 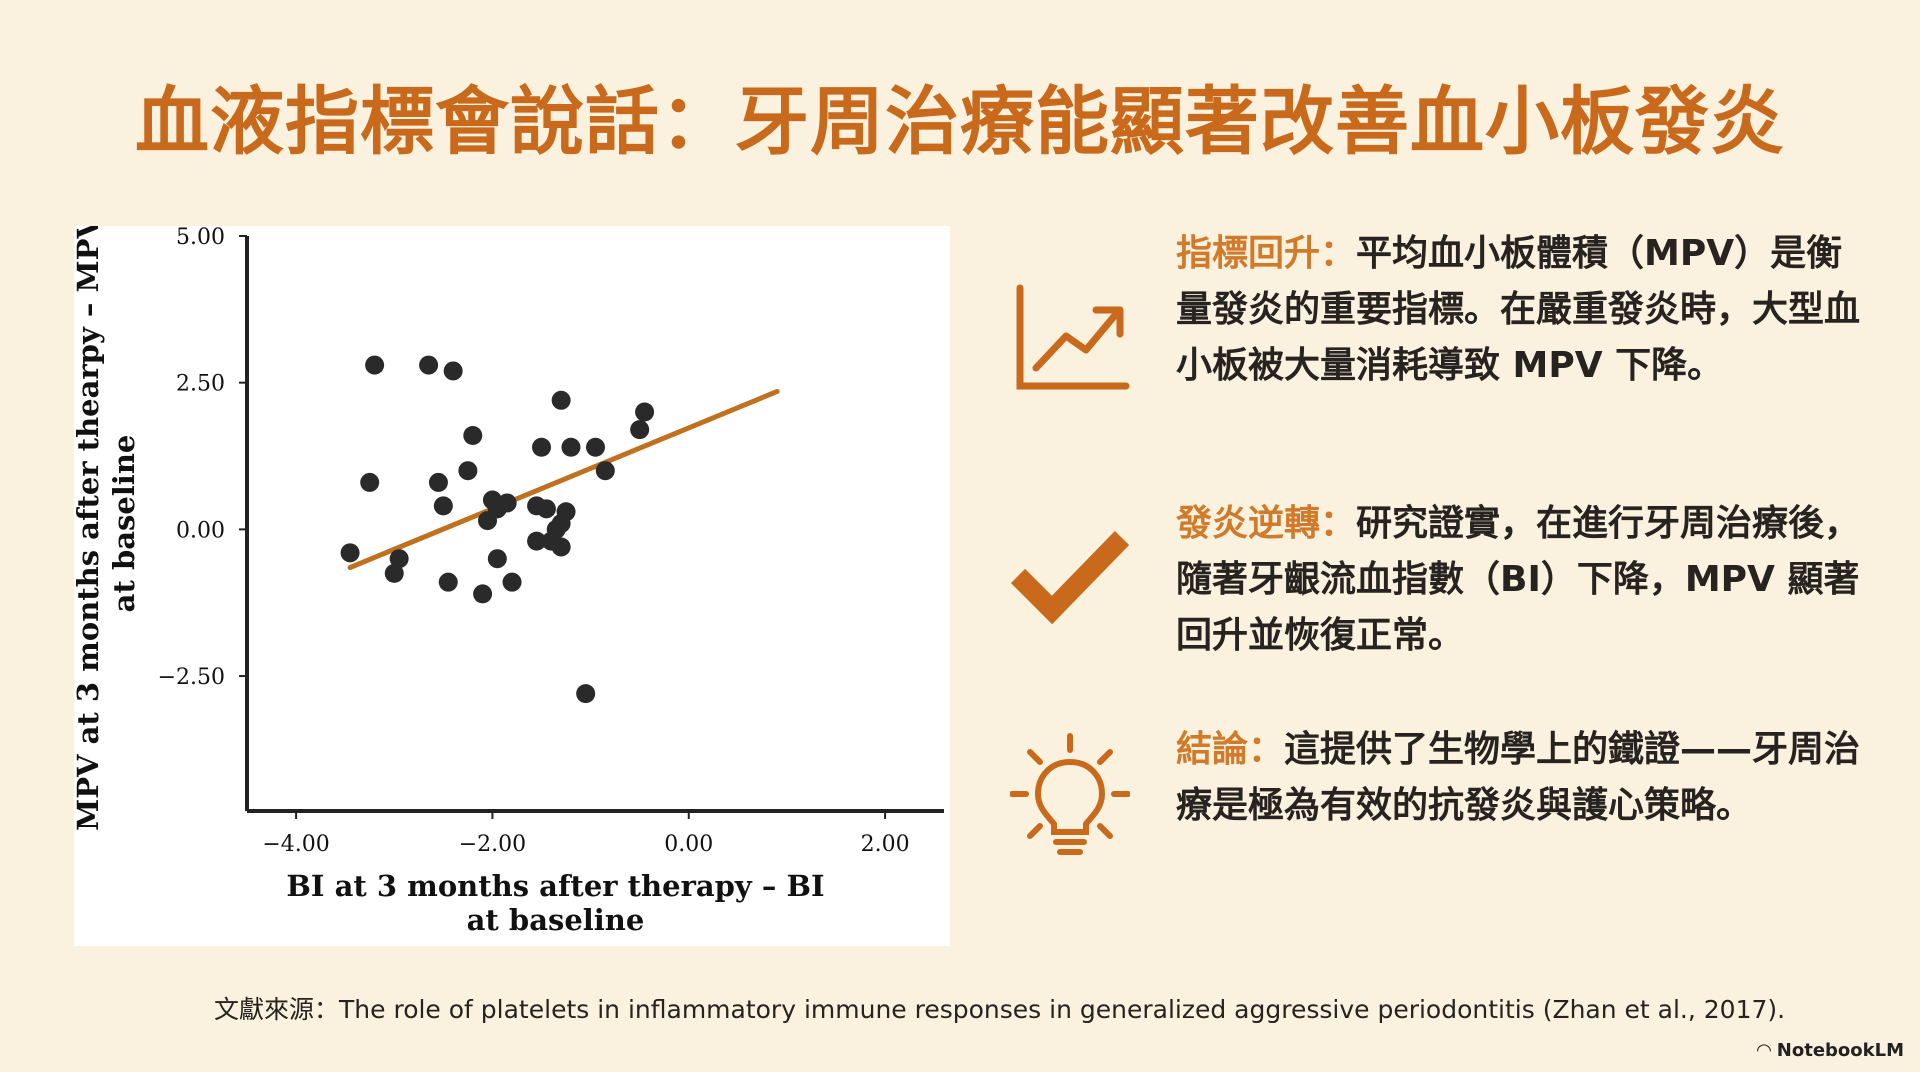 I want to click on brand-badge: ◠ NotebookLM, so click(x=1830, y=1050).